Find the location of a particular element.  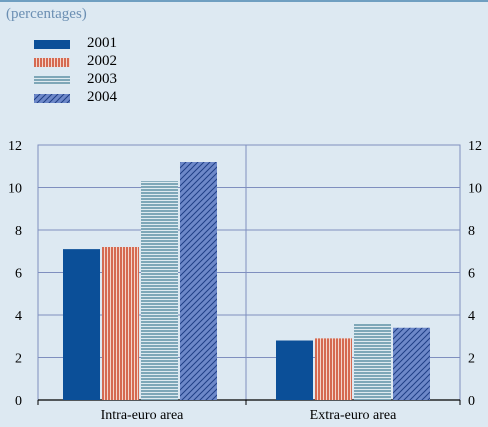

bar-2003-intra is located at coordinates (159, 290).